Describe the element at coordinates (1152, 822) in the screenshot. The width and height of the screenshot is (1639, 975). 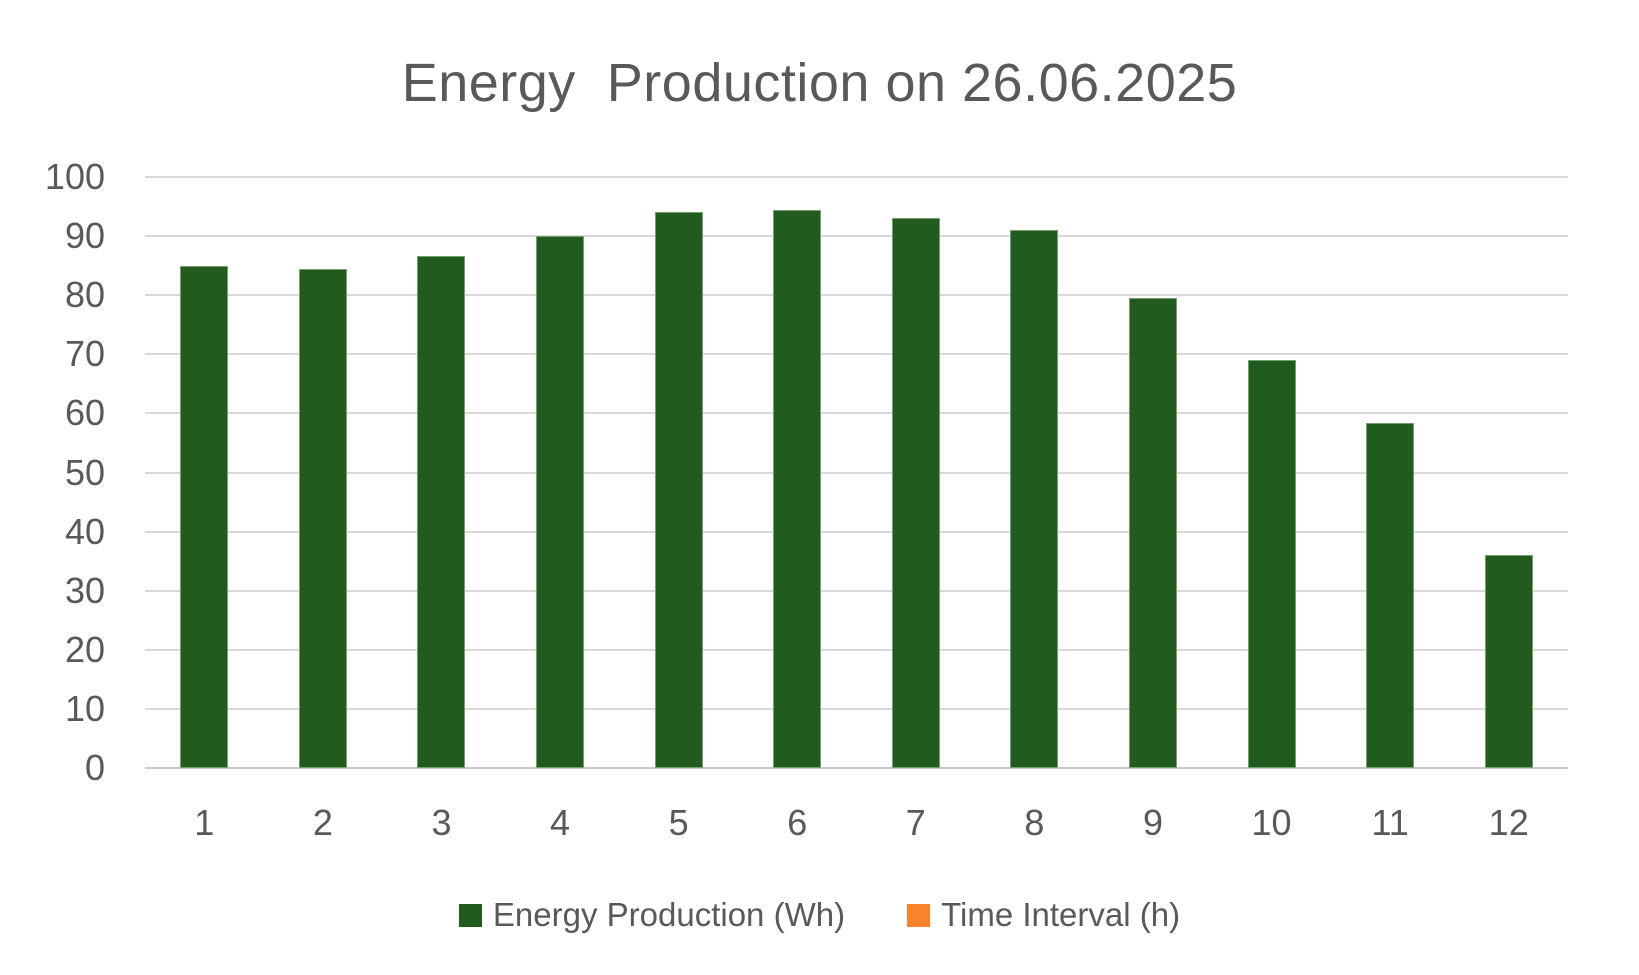
I see `x-axis-tick-label: 9` at that location.